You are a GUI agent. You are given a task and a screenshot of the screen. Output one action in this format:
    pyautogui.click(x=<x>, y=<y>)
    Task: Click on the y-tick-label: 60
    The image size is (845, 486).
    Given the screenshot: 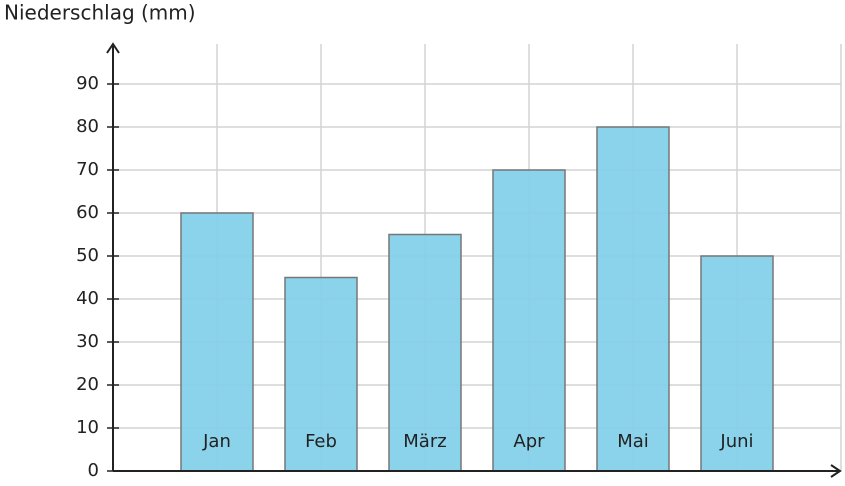 What is the action you would take?
    pyautogui.click(x=87, y=212)
    